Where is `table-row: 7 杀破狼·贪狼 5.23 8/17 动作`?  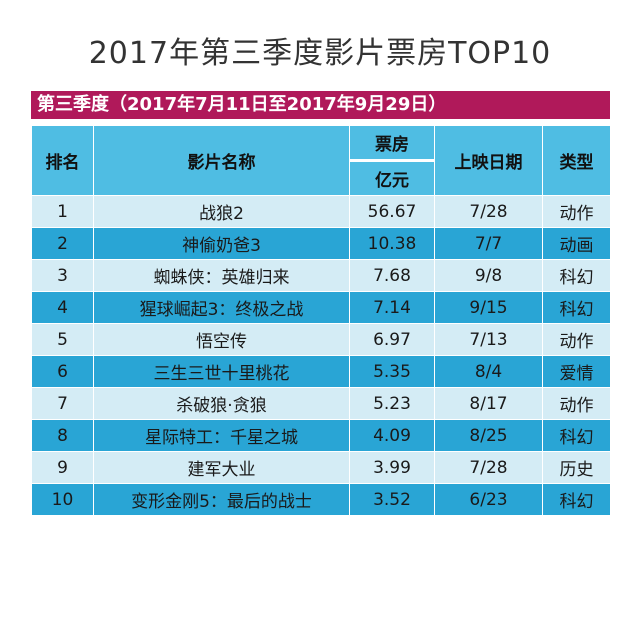 table-row: 7 杀破狼·贪狼 5.23 8/17 动作 is located at coordinates (321, 403).